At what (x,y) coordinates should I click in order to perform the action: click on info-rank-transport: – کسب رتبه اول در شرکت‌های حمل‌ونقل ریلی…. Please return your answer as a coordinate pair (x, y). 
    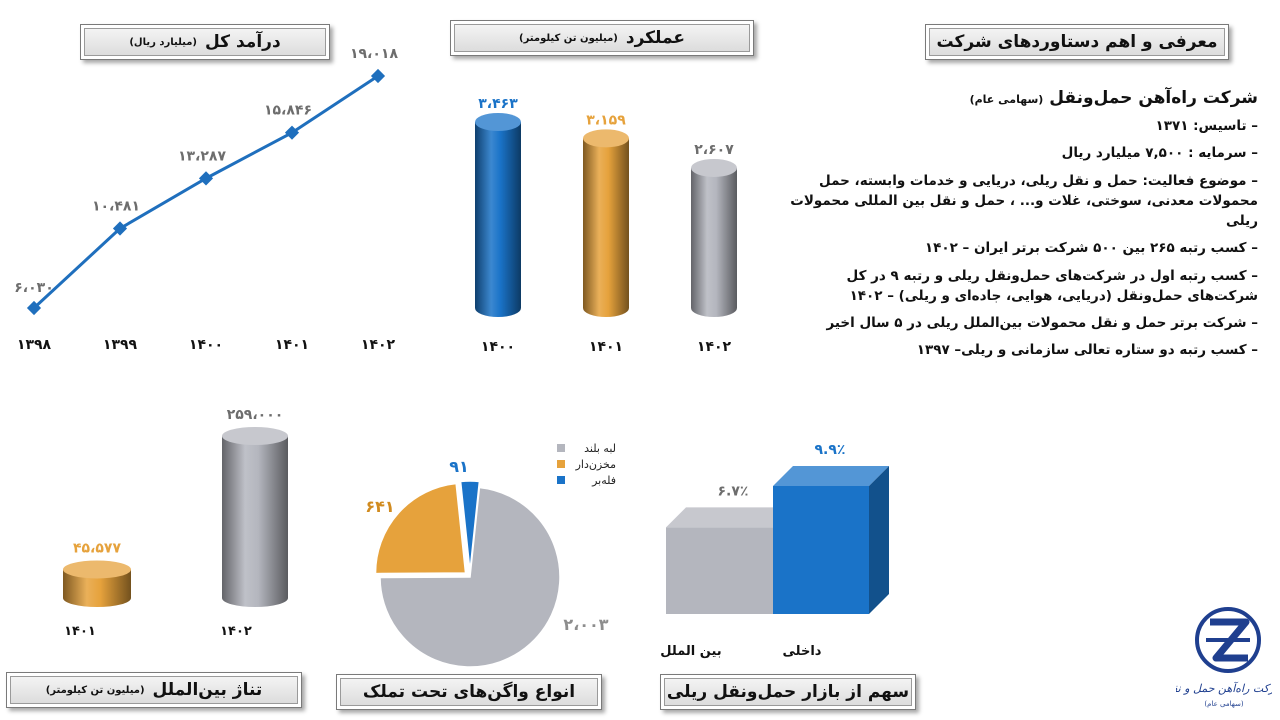
    Looking at the image, I should click on (1052, 285).